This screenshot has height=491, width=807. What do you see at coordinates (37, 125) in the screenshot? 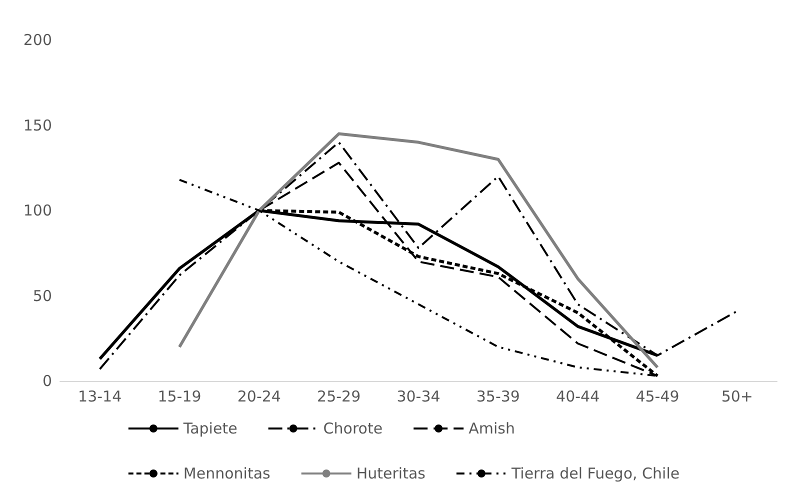
I see `y-tick-label: 150` at bounding box center [37, 125].